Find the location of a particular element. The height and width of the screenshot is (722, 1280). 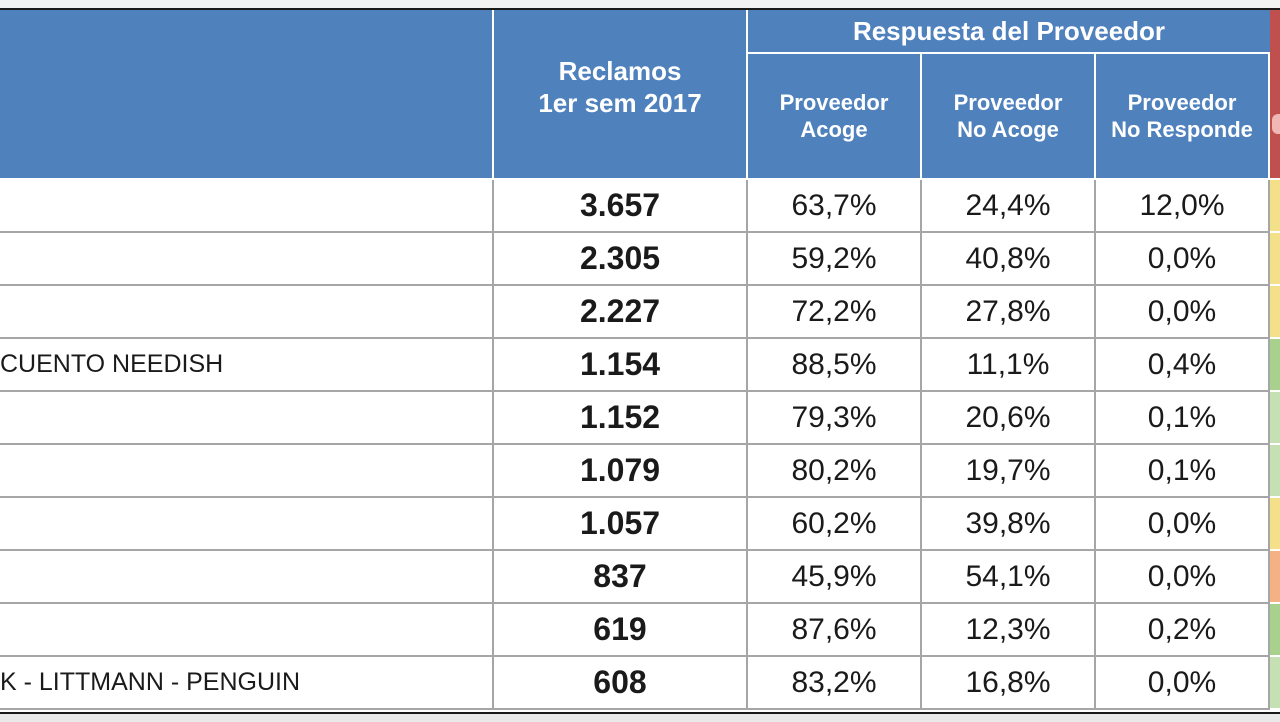

no-acoge-cell: 40,8% is located at coordinates (1009, 258).